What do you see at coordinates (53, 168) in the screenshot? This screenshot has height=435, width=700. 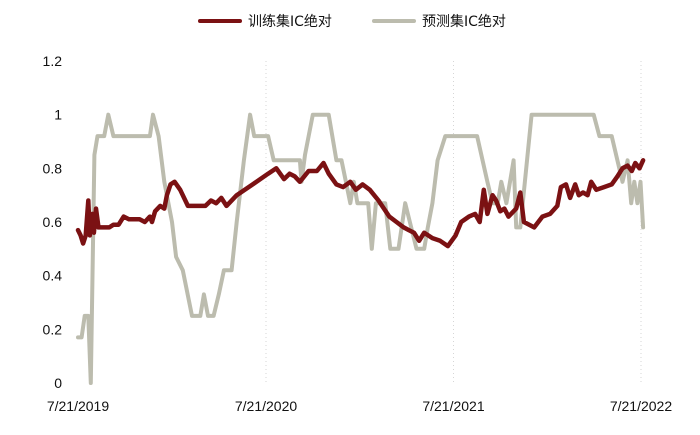 I see `y-tick-label: 0.8` at bounding box center [53, 168].